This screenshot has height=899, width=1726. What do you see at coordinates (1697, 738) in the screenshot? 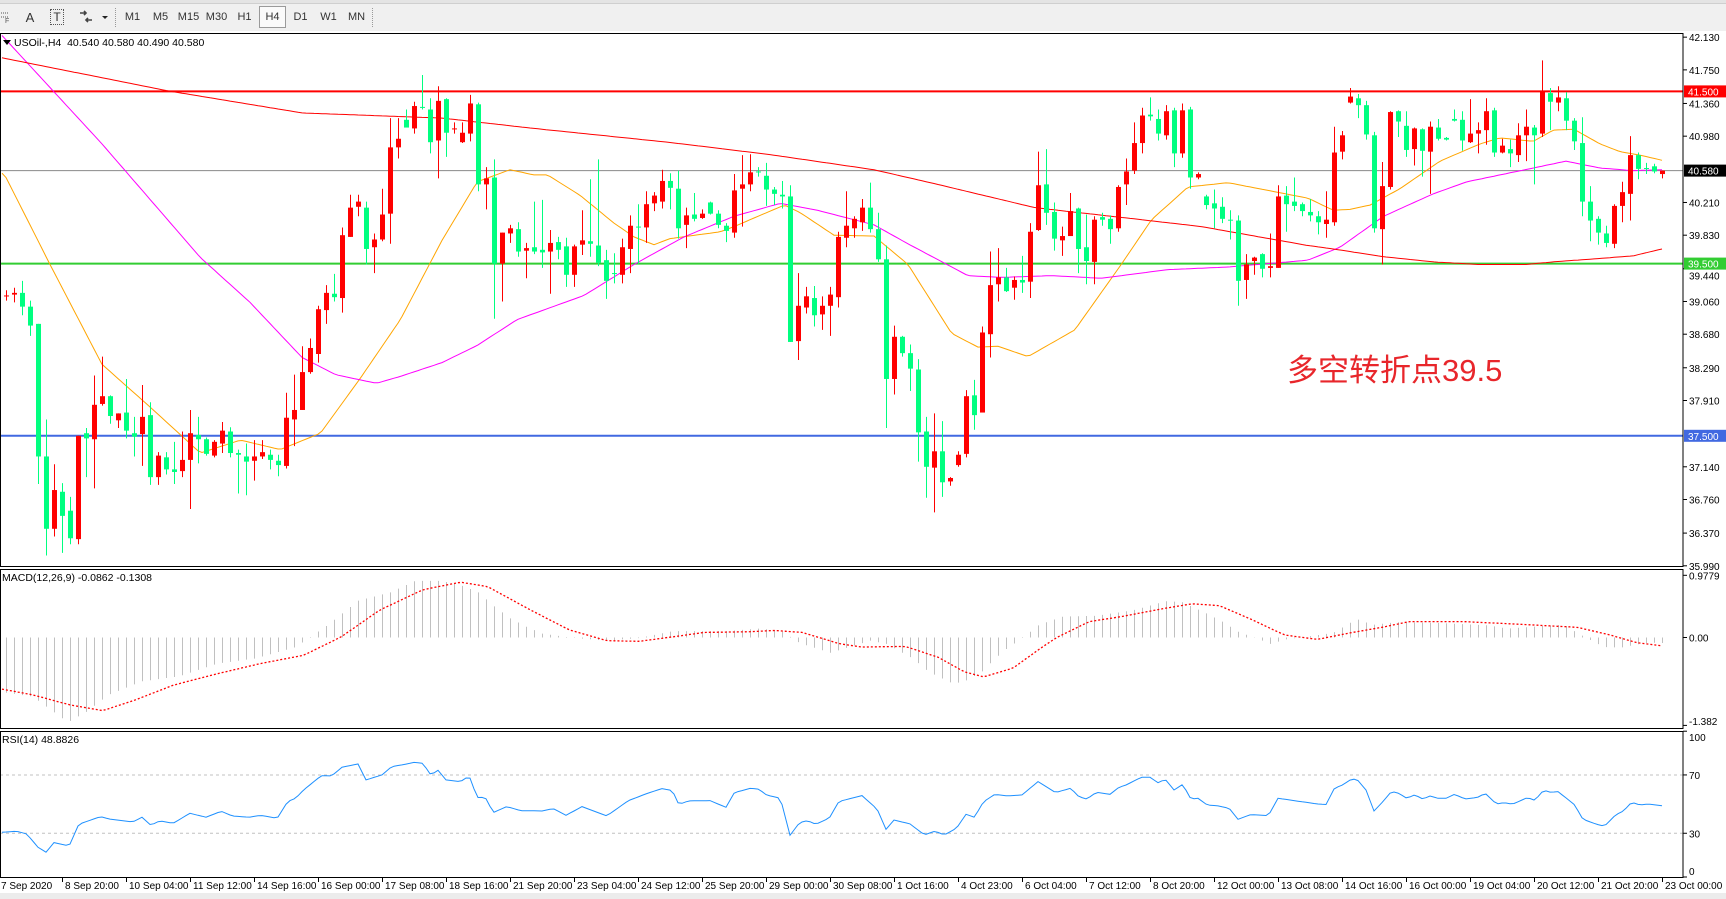
I see `rsi-axis-label: 100` at bounding box center [1697, 738].